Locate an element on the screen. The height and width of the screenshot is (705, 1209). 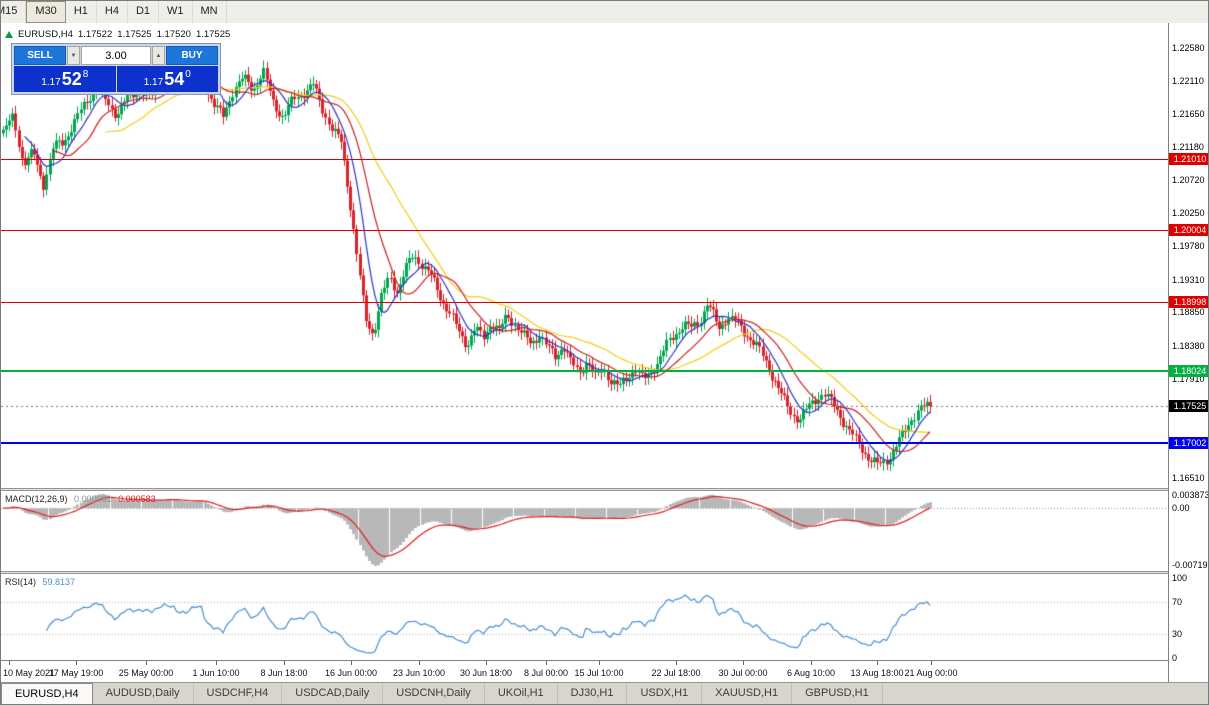
time-label: 30 Jun 18:00 is located at coordinates (486, 673).